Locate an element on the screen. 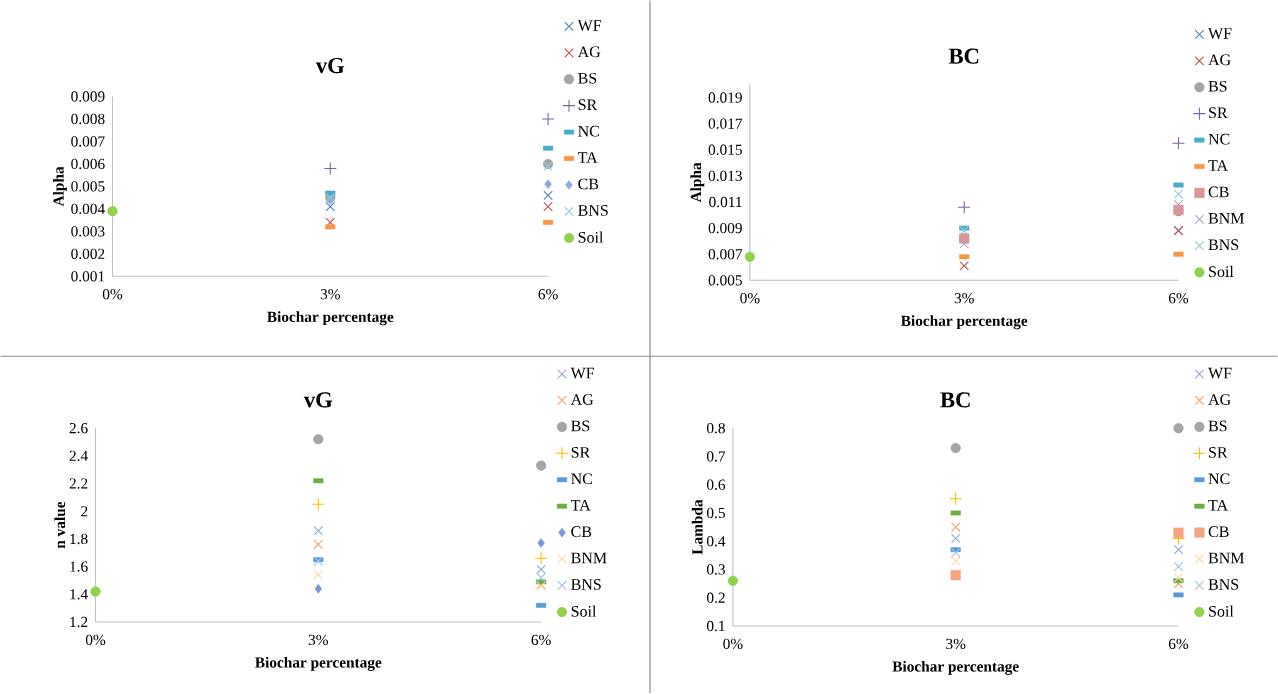  y-tick-label: 0.1 is located at coordinates (715, 626).